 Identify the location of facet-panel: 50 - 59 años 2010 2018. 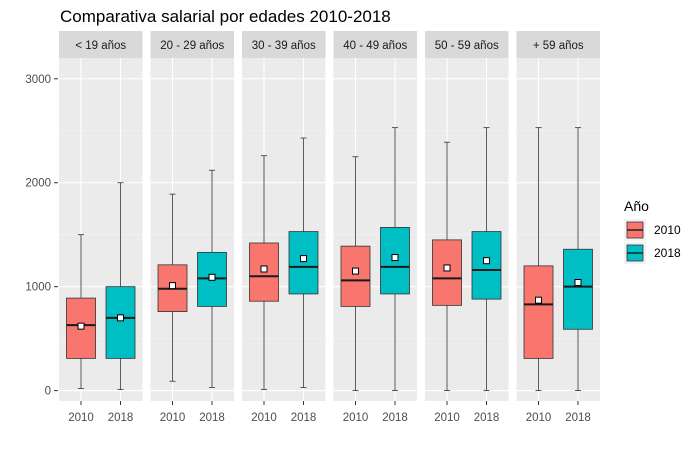
(467, 227).